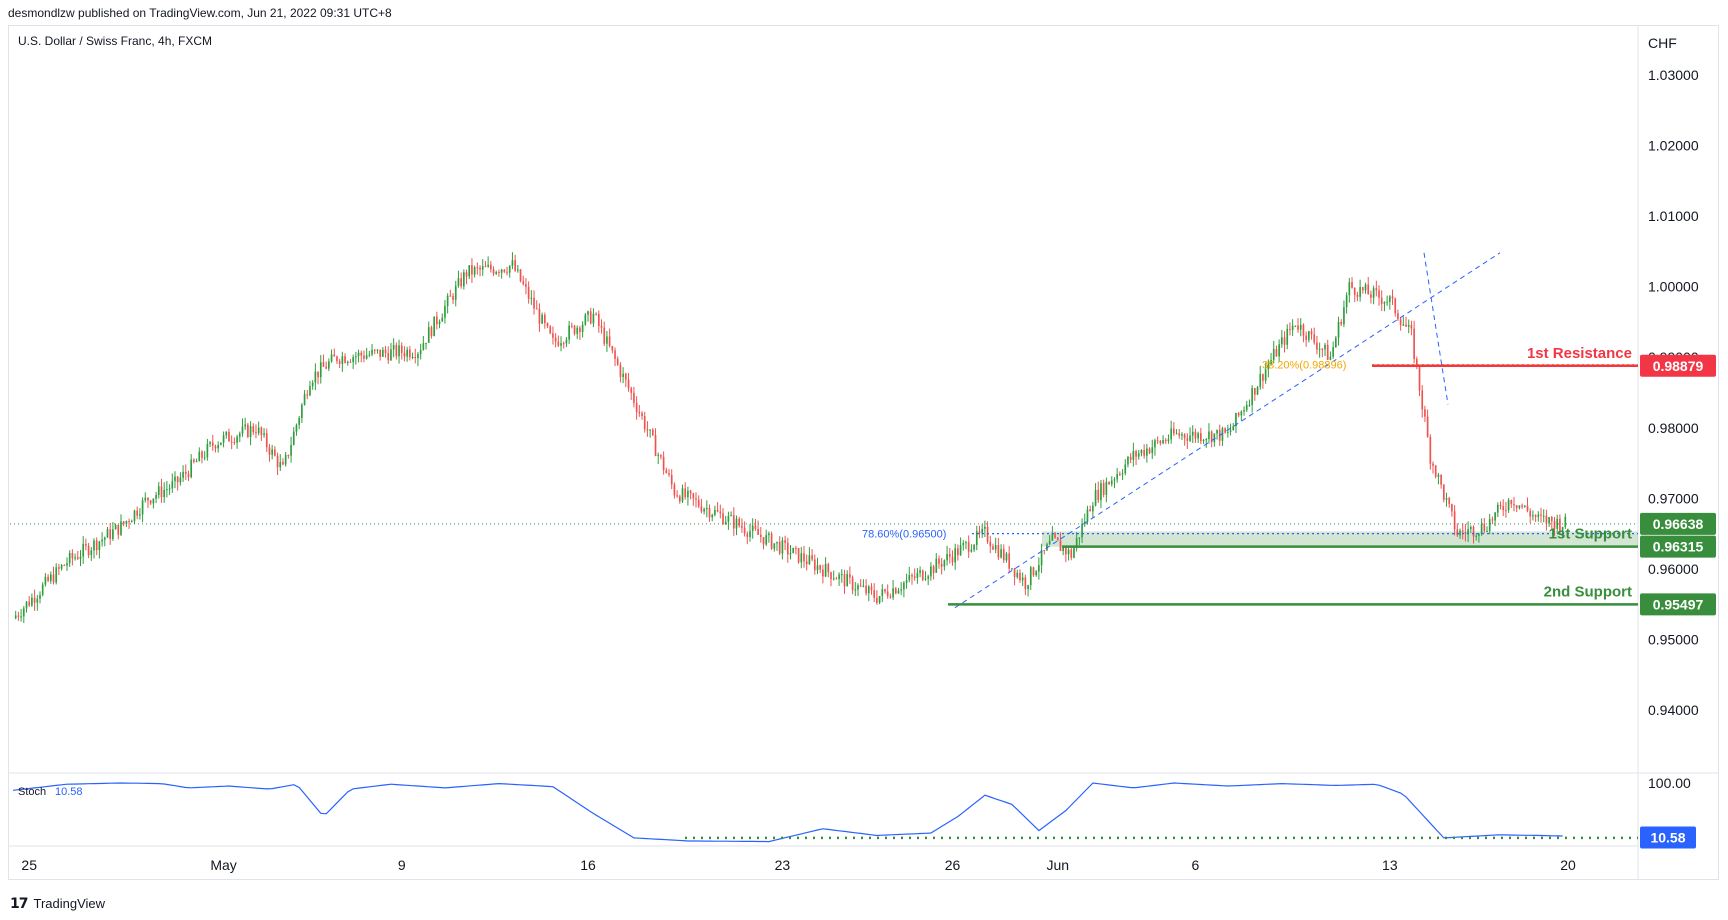 The height and width of the screenshot is (920, 1728). I want to click on time-tick-label: 6, so click(1196, 865).